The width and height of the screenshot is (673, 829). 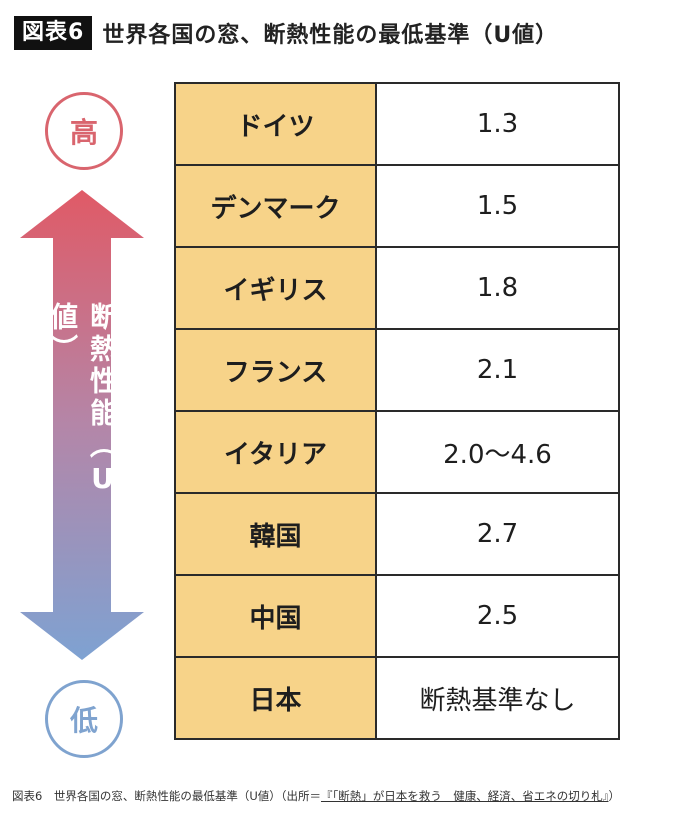 I want to click on country-cell: イタリア, so click(x=275, y=452).